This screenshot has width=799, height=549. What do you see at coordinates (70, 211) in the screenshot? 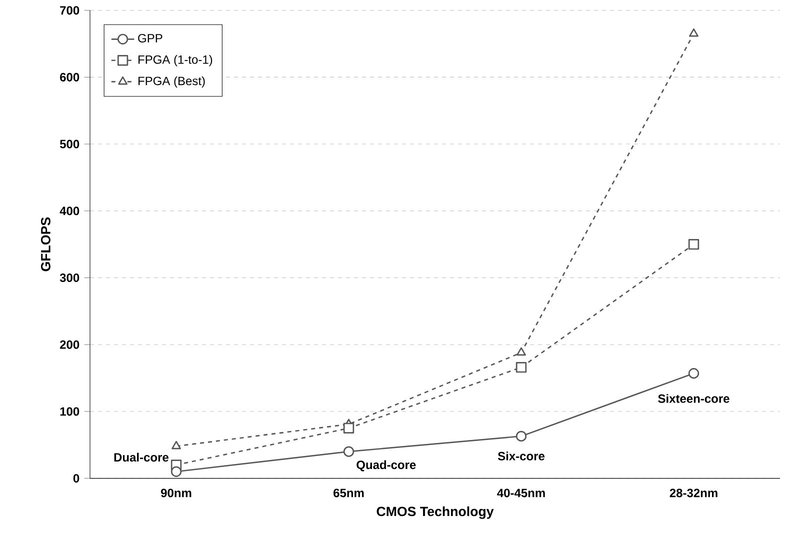
I see `y-tick-label: 400` at bounding box center [70, 211].